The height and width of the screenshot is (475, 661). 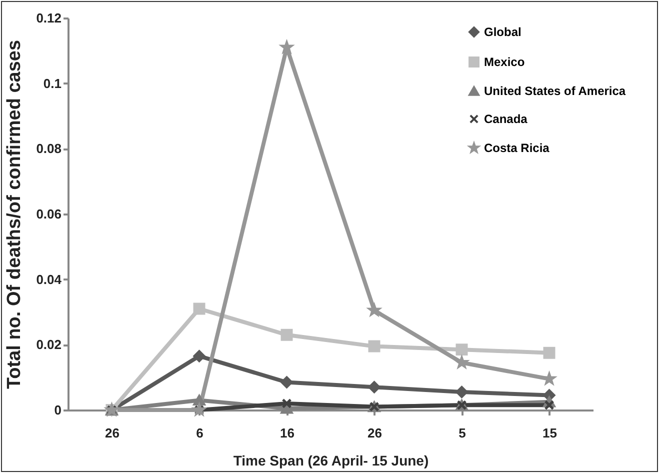 What do you see at coordinates (549, 433) in the screenshot?
I see `x-tick-label: 15` at bounding box center [549, 433].